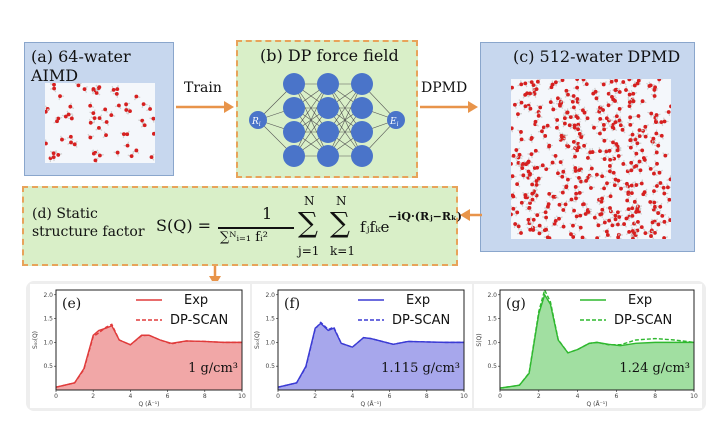 This screenshot has height=424, width=719. What do you see at coordinates (516, 304) in the screenshot?
I see `panel-label: (g)` at bounding box center [516, 304].